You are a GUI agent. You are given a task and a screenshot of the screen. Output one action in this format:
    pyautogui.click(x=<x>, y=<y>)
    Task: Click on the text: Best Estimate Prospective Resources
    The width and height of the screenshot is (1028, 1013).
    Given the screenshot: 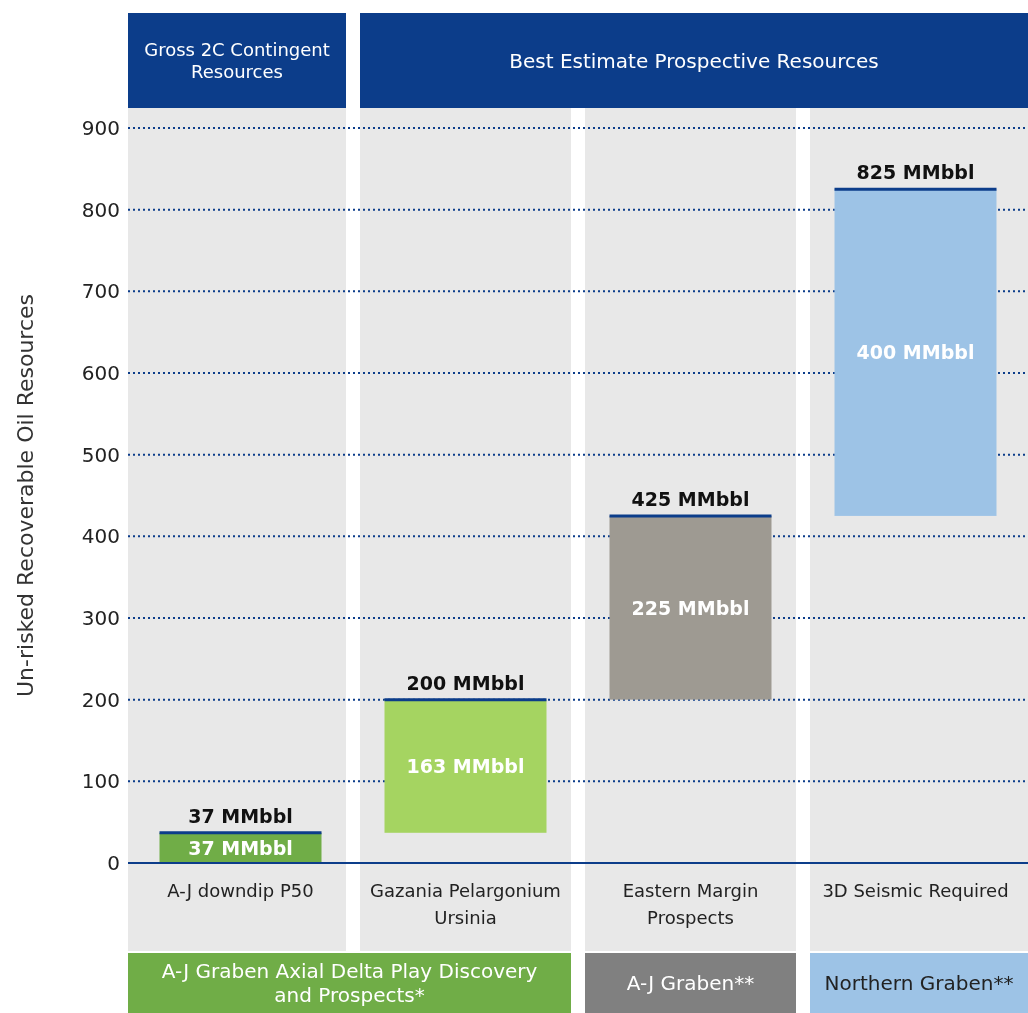 What is the action you would take?
    pyautogui.click(x=694, y=60)
    